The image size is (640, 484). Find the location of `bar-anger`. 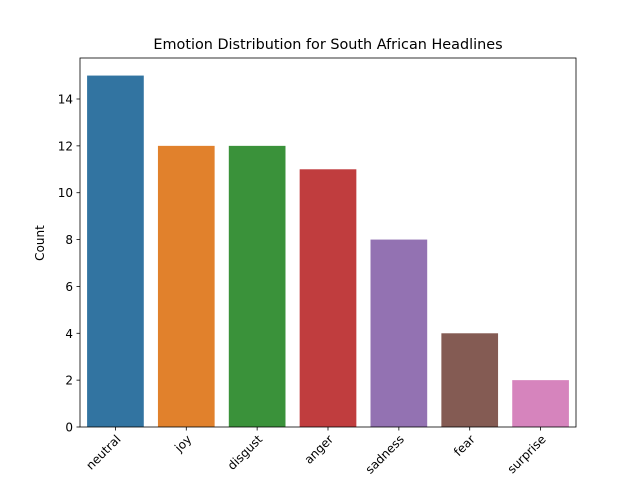

bar-anger is located at coordinates (328, 298).